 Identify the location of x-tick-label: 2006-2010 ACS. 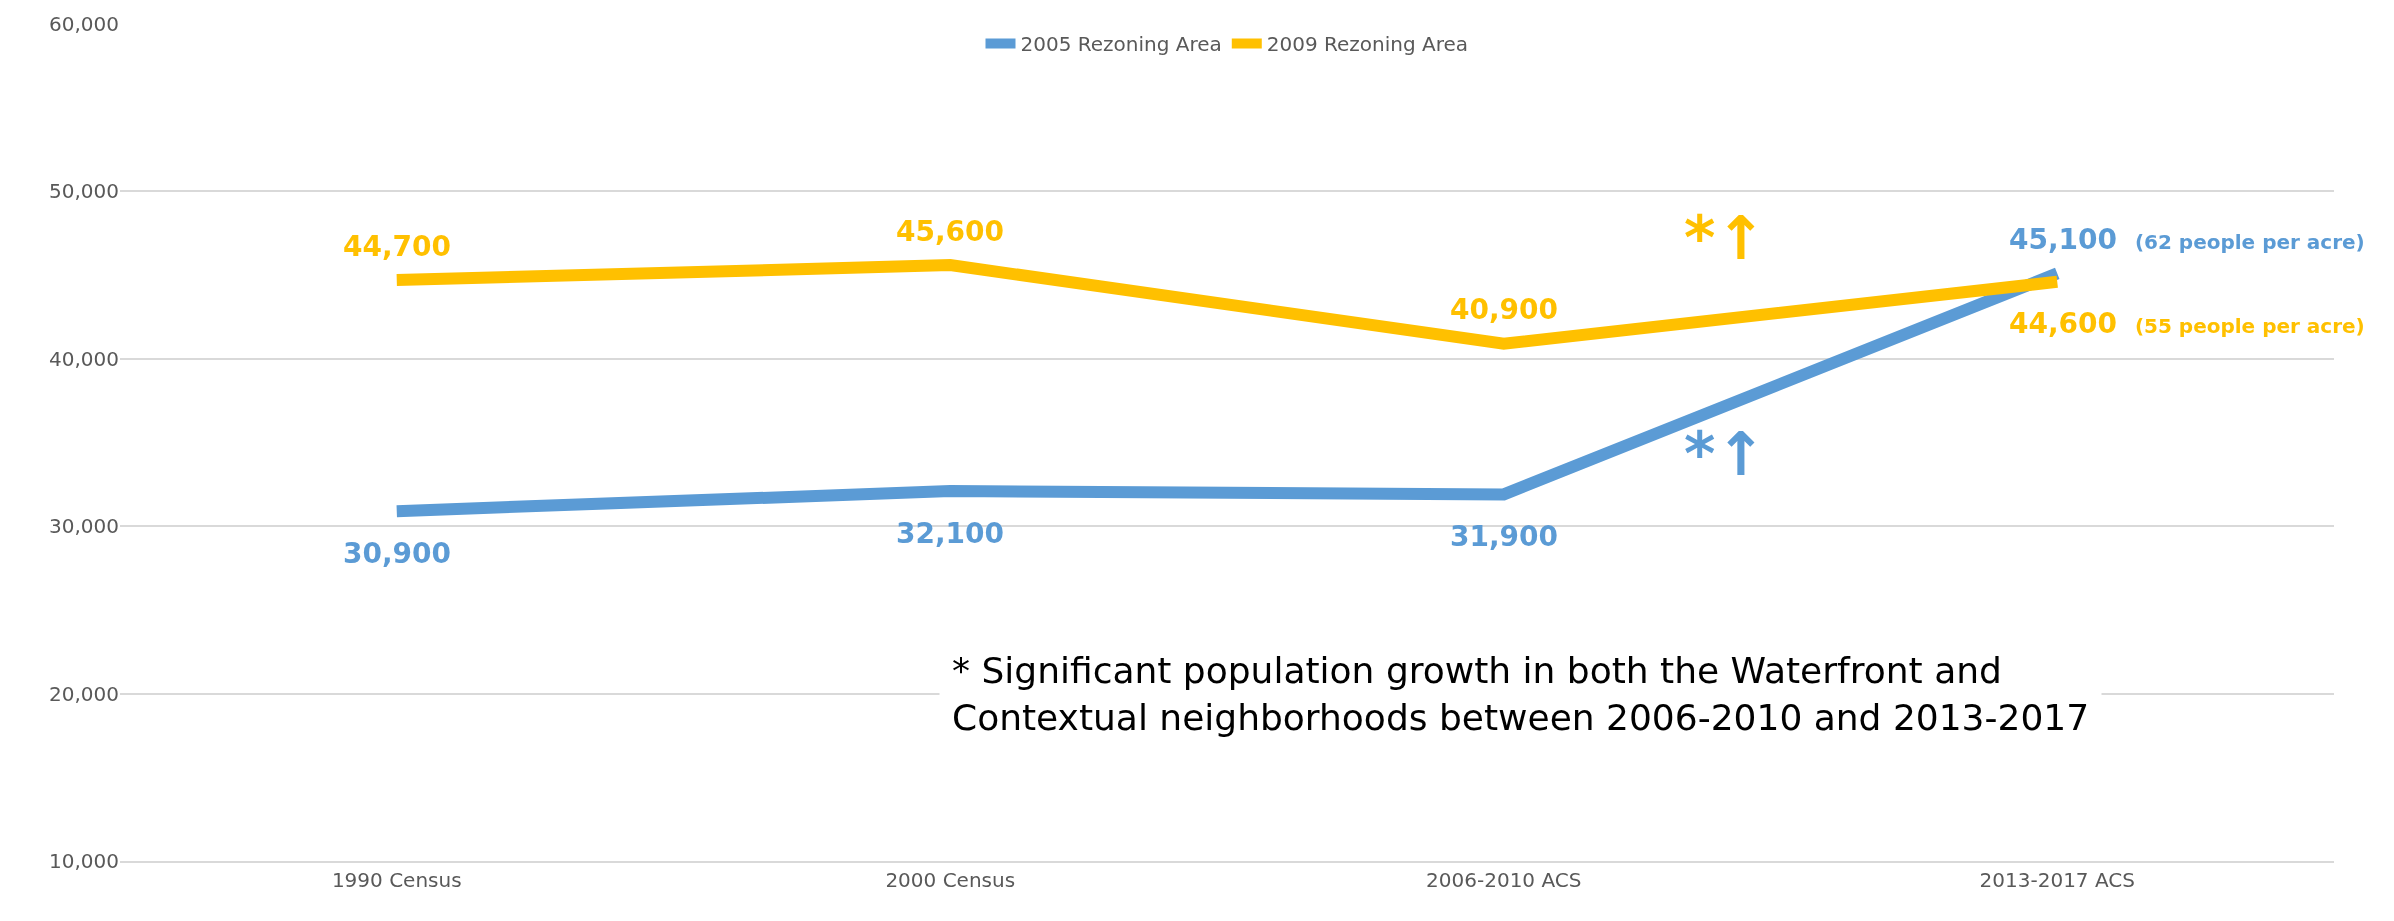
(1504, 879).